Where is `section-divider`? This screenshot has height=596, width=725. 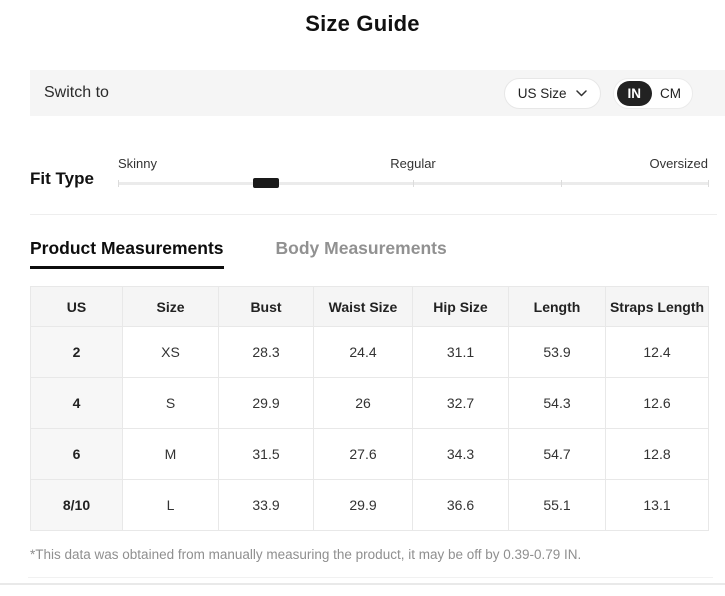 section-divider is located at coordinates (373, 214).